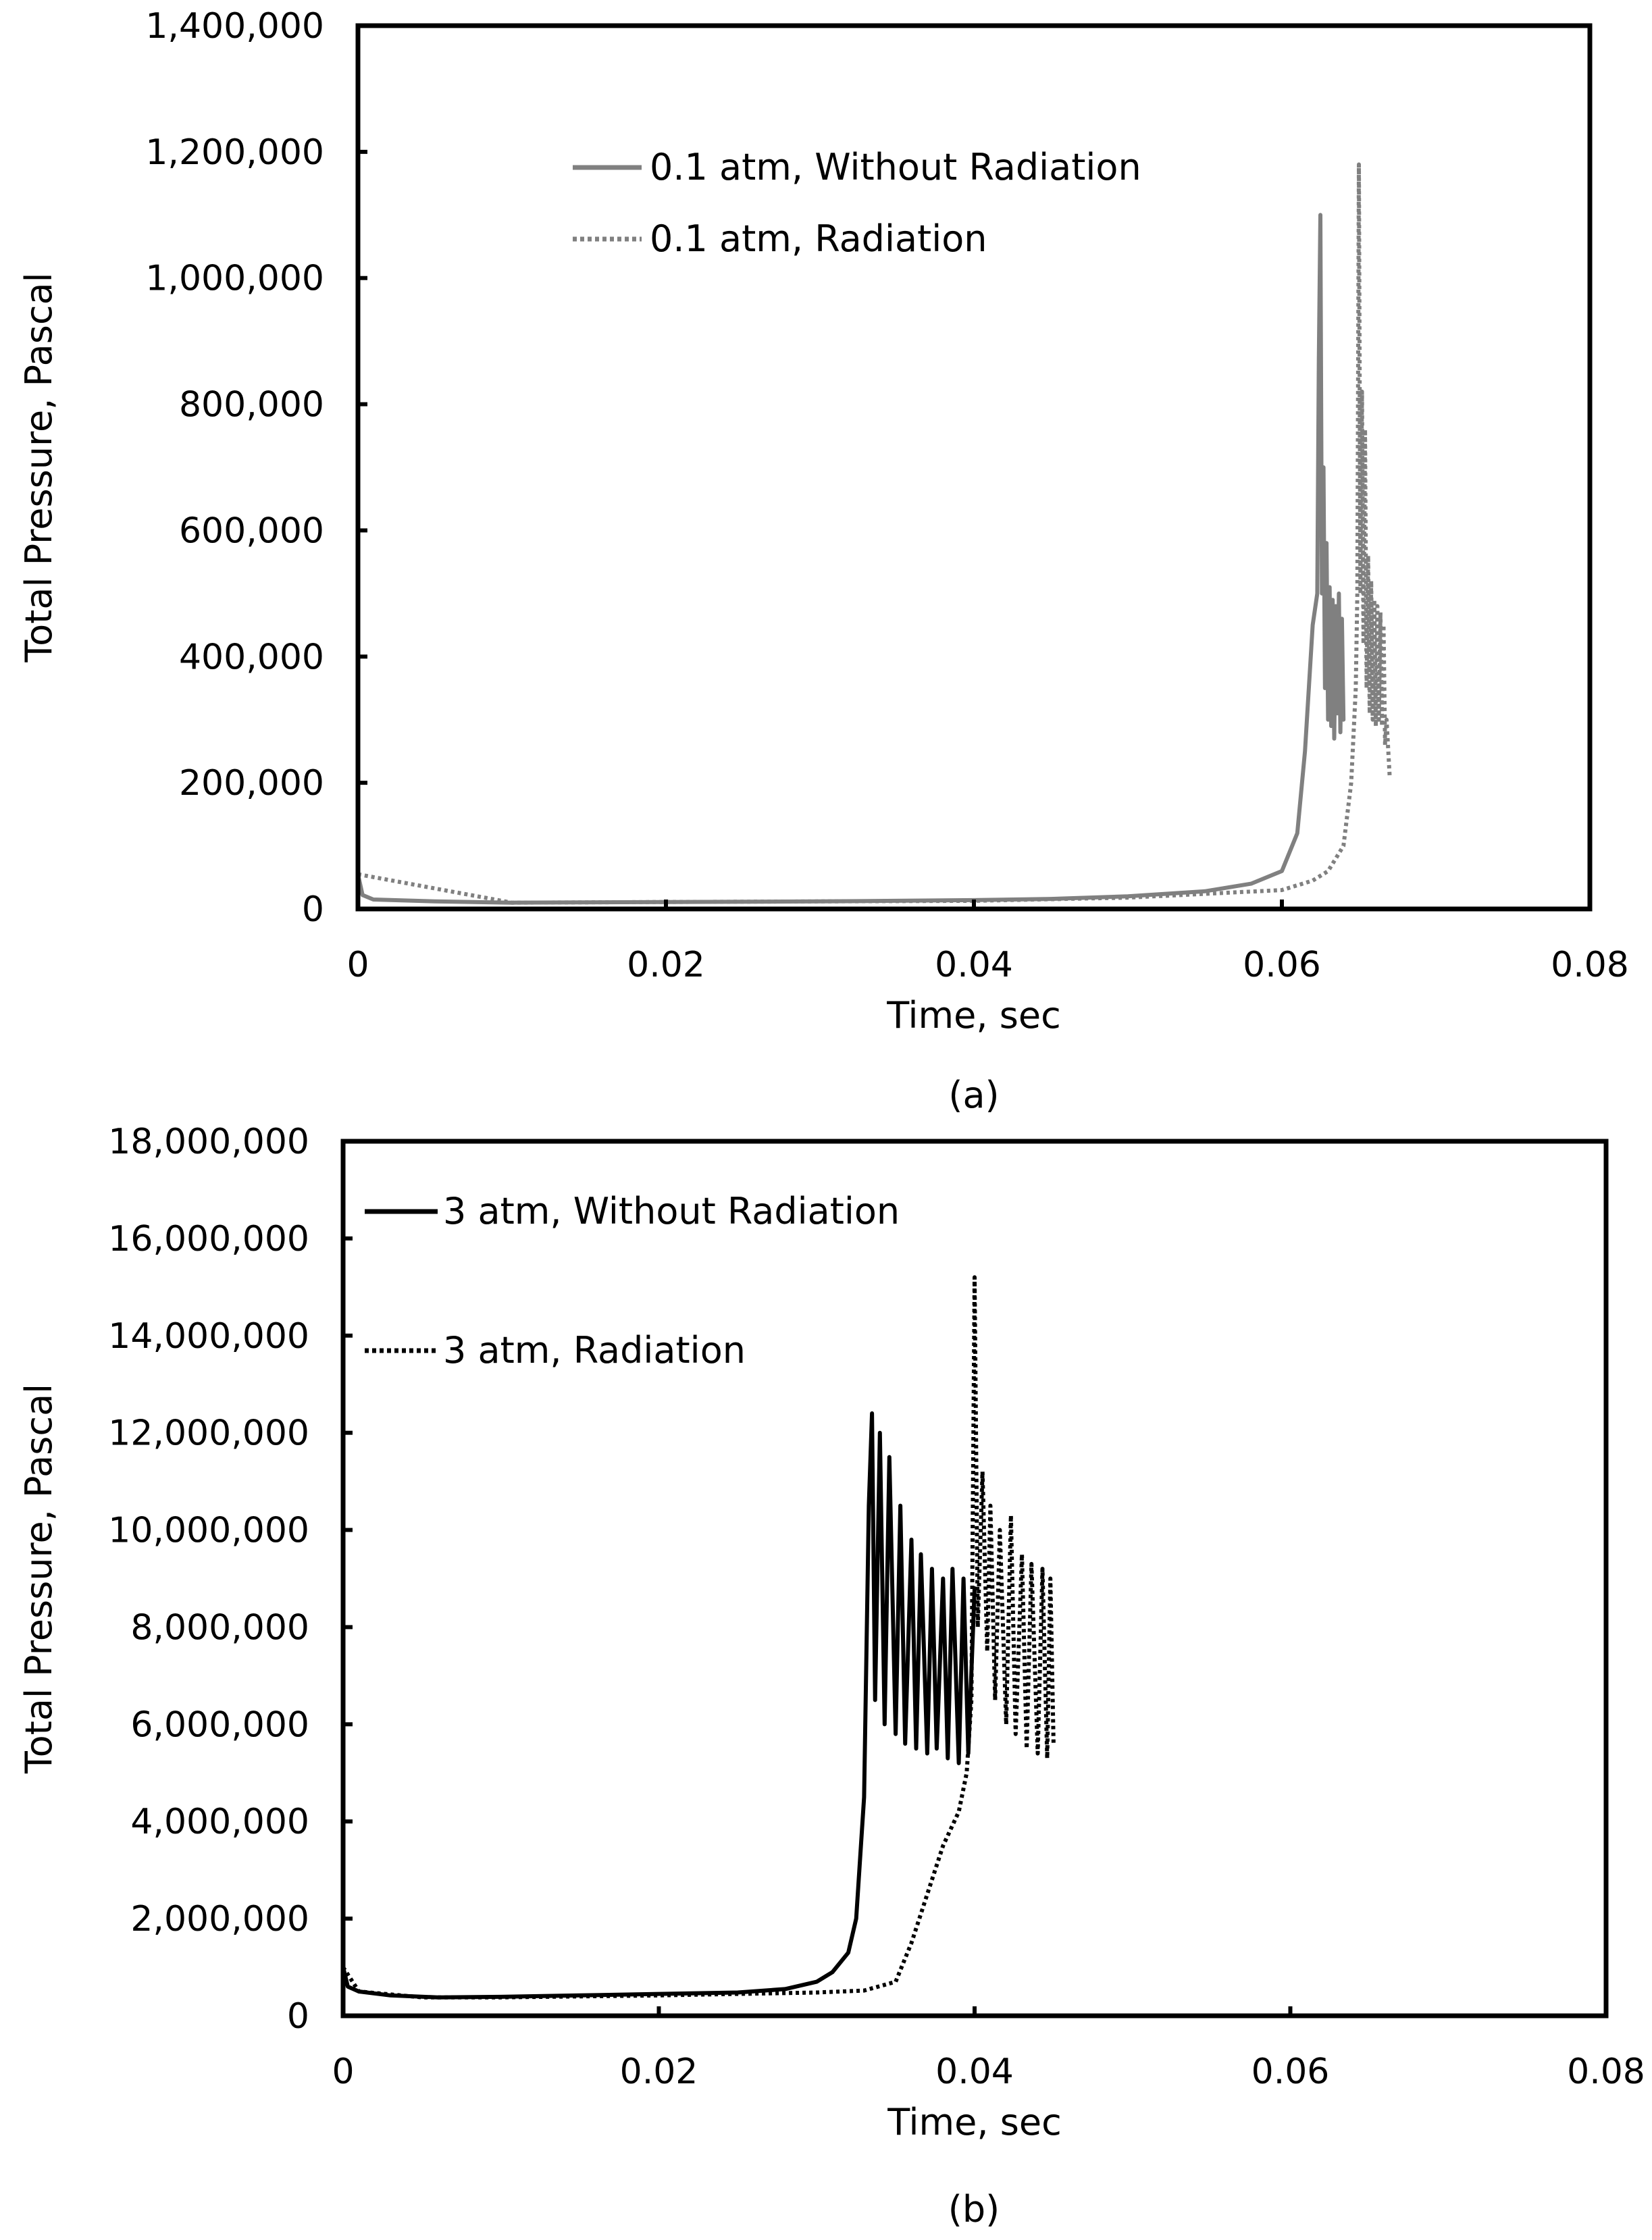 The width and height of the screenshot is (1652, 2240). Describe the element at coordinates (974, 2210) in the screenshot. I see `panel-label: (b)` at that location.